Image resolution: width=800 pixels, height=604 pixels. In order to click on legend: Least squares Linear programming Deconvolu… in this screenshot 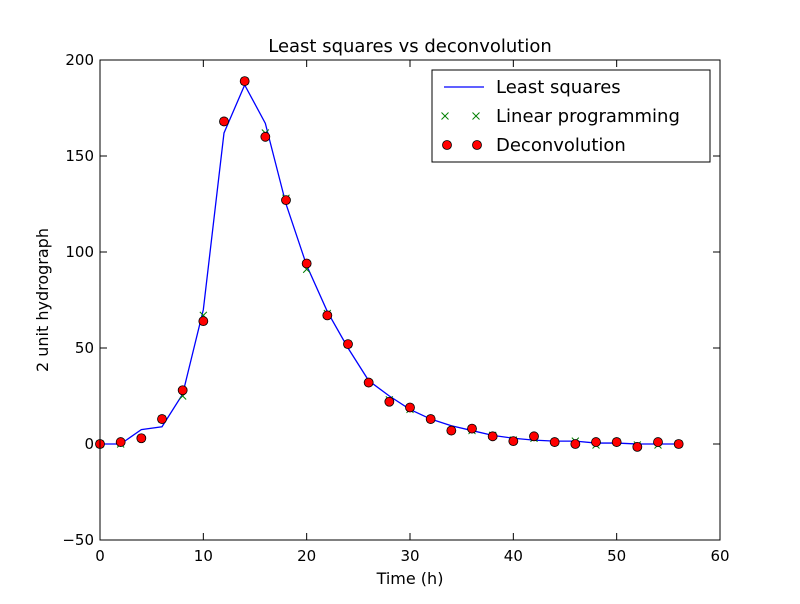, I will do `click(571, 116)`.